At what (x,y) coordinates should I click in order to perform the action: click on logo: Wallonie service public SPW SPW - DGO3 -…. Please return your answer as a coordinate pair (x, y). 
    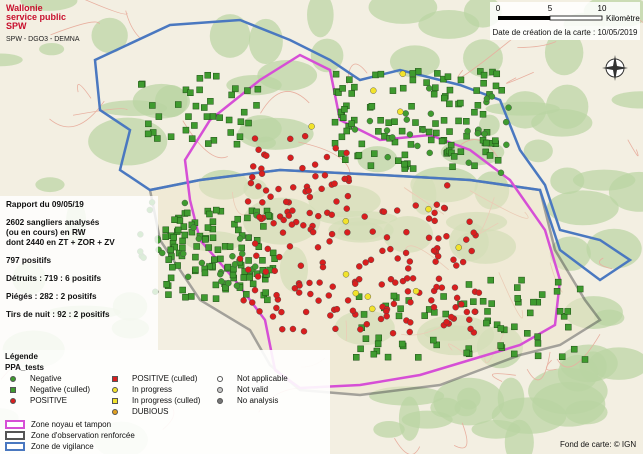
    Looking at the image, I should click on (43, 24).